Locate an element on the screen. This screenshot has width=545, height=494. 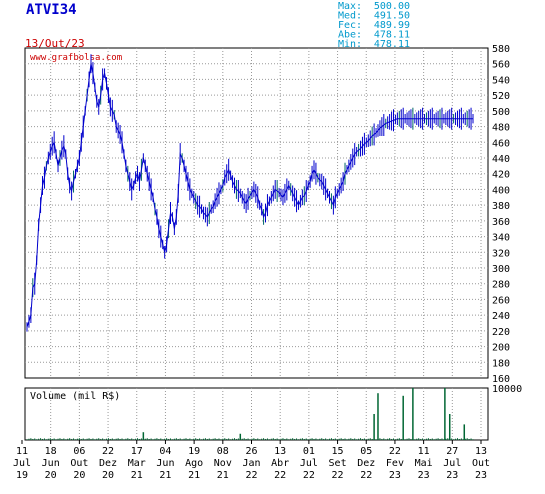
x-tick-year: 19 is located at coordinates (22, 475).